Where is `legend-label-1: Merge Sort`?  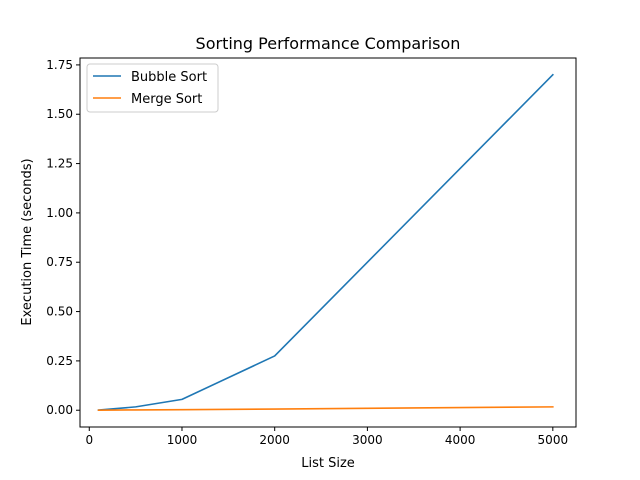
legend-label-1: Merge Sort is located at coordinates (166, 99).